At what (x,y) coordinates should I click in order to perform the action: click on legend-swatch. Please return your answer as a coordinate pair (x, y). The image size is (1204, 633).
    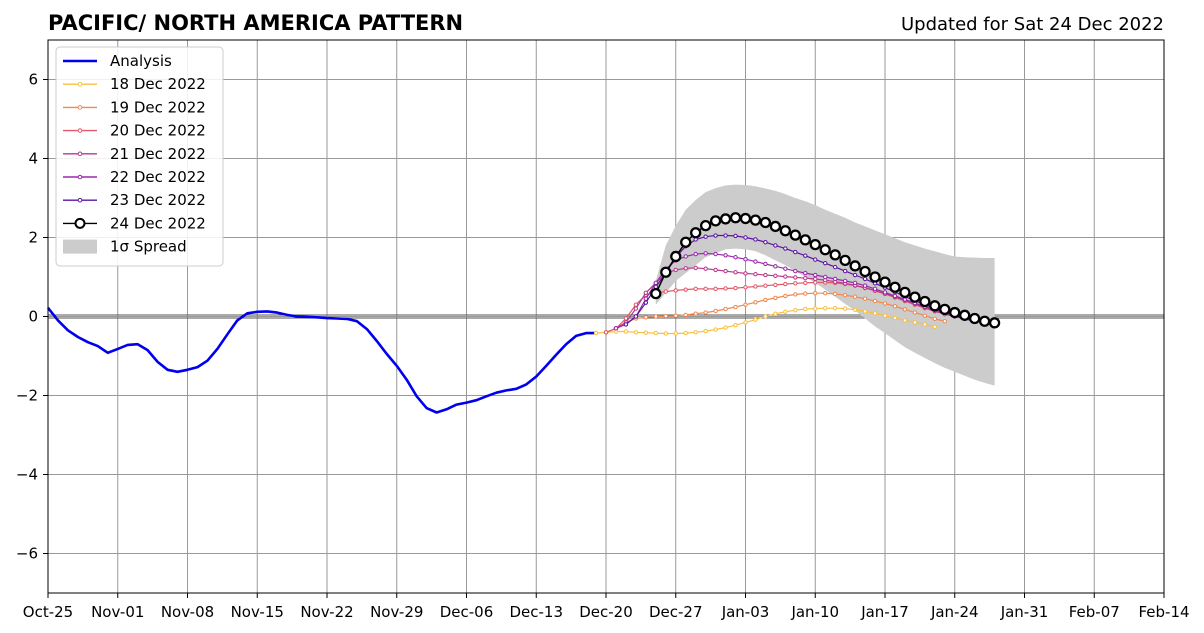
    Looking at the image, I should click on (80, 246).